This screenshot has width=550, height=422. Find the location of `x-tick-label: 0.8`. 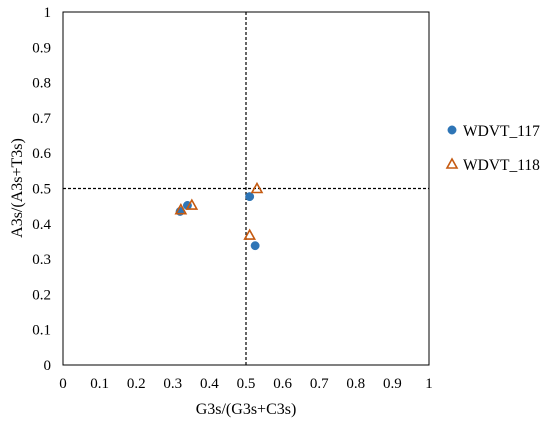

x-tick-label: 0.8 is located at coordinates (355, 384).